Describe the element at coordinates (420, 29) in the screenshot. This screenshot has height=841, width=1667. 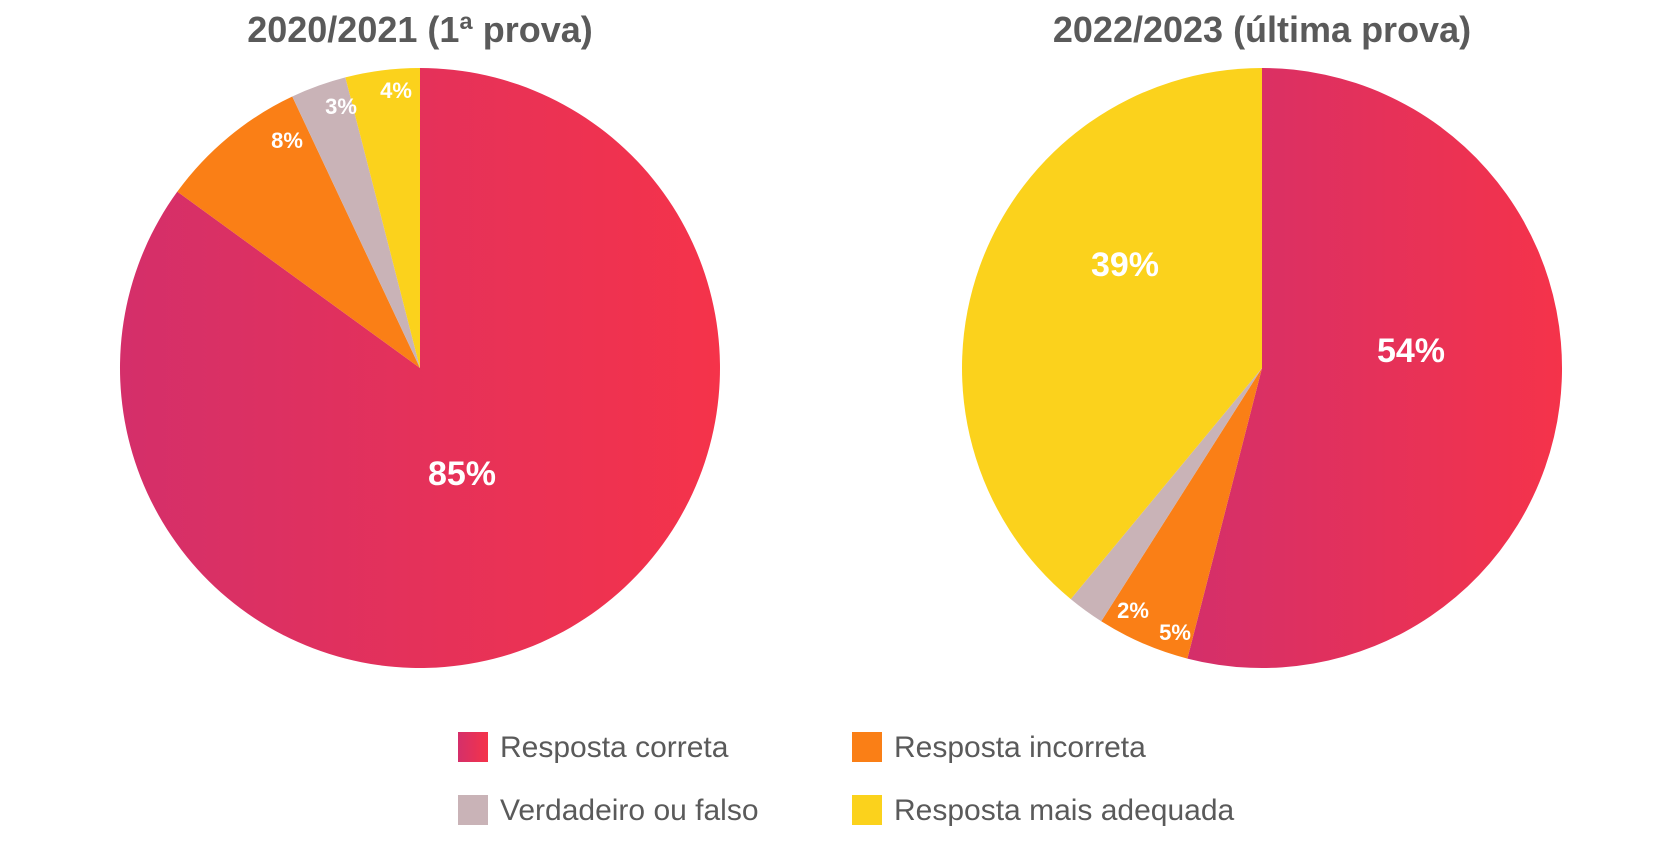
I see `chart-title: 2020/2021 (1ª prova)` at that location.